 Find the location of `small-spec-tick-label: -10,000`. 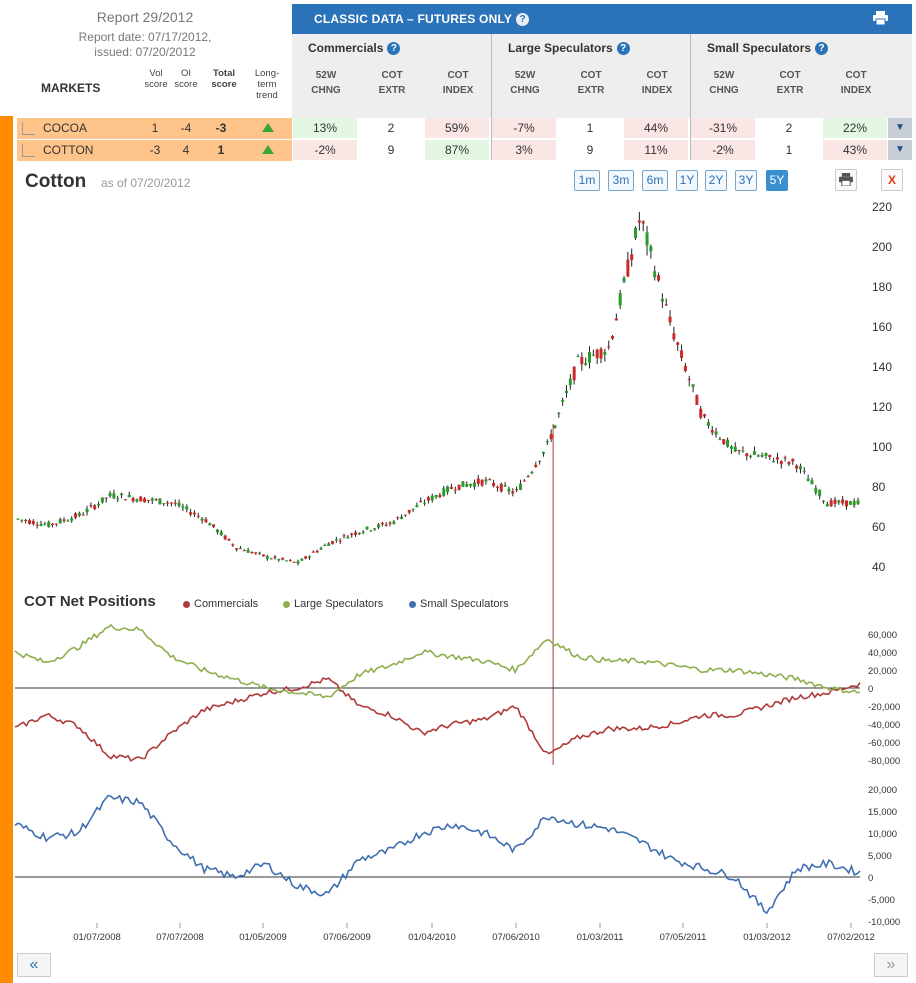

small-spec-tick-label: -10,000 is located at coordinates (884, 922).